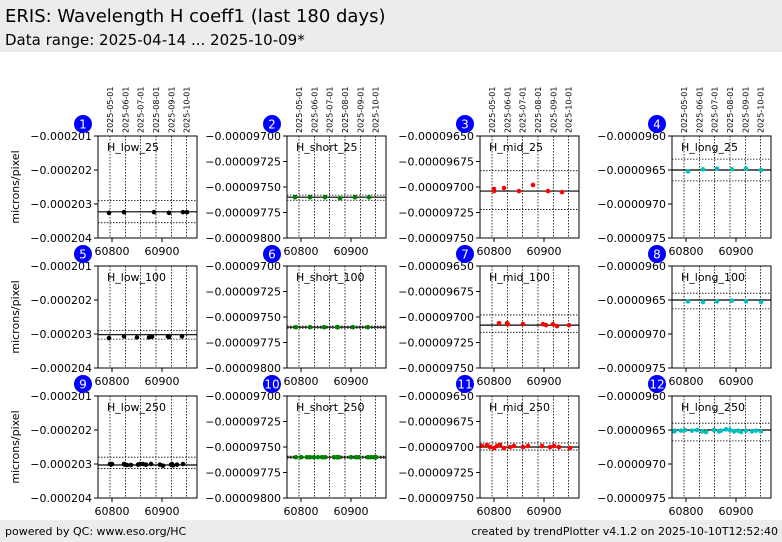 The width and height of the screenshot is (782, 542). Describe the element at coordinates (330, 277) in the screenshot. I see `panel-label: H_short_100` at that location.